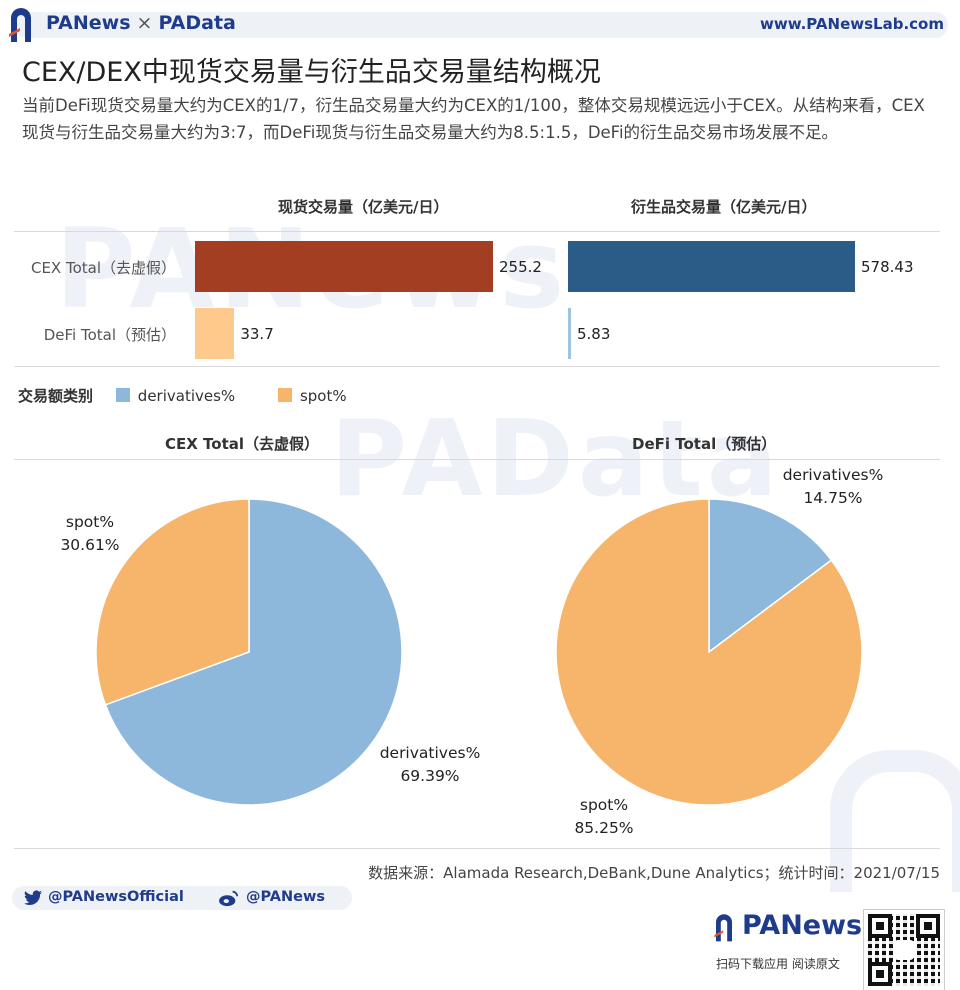  I want to click on twitter-icon, so click(33, 898).